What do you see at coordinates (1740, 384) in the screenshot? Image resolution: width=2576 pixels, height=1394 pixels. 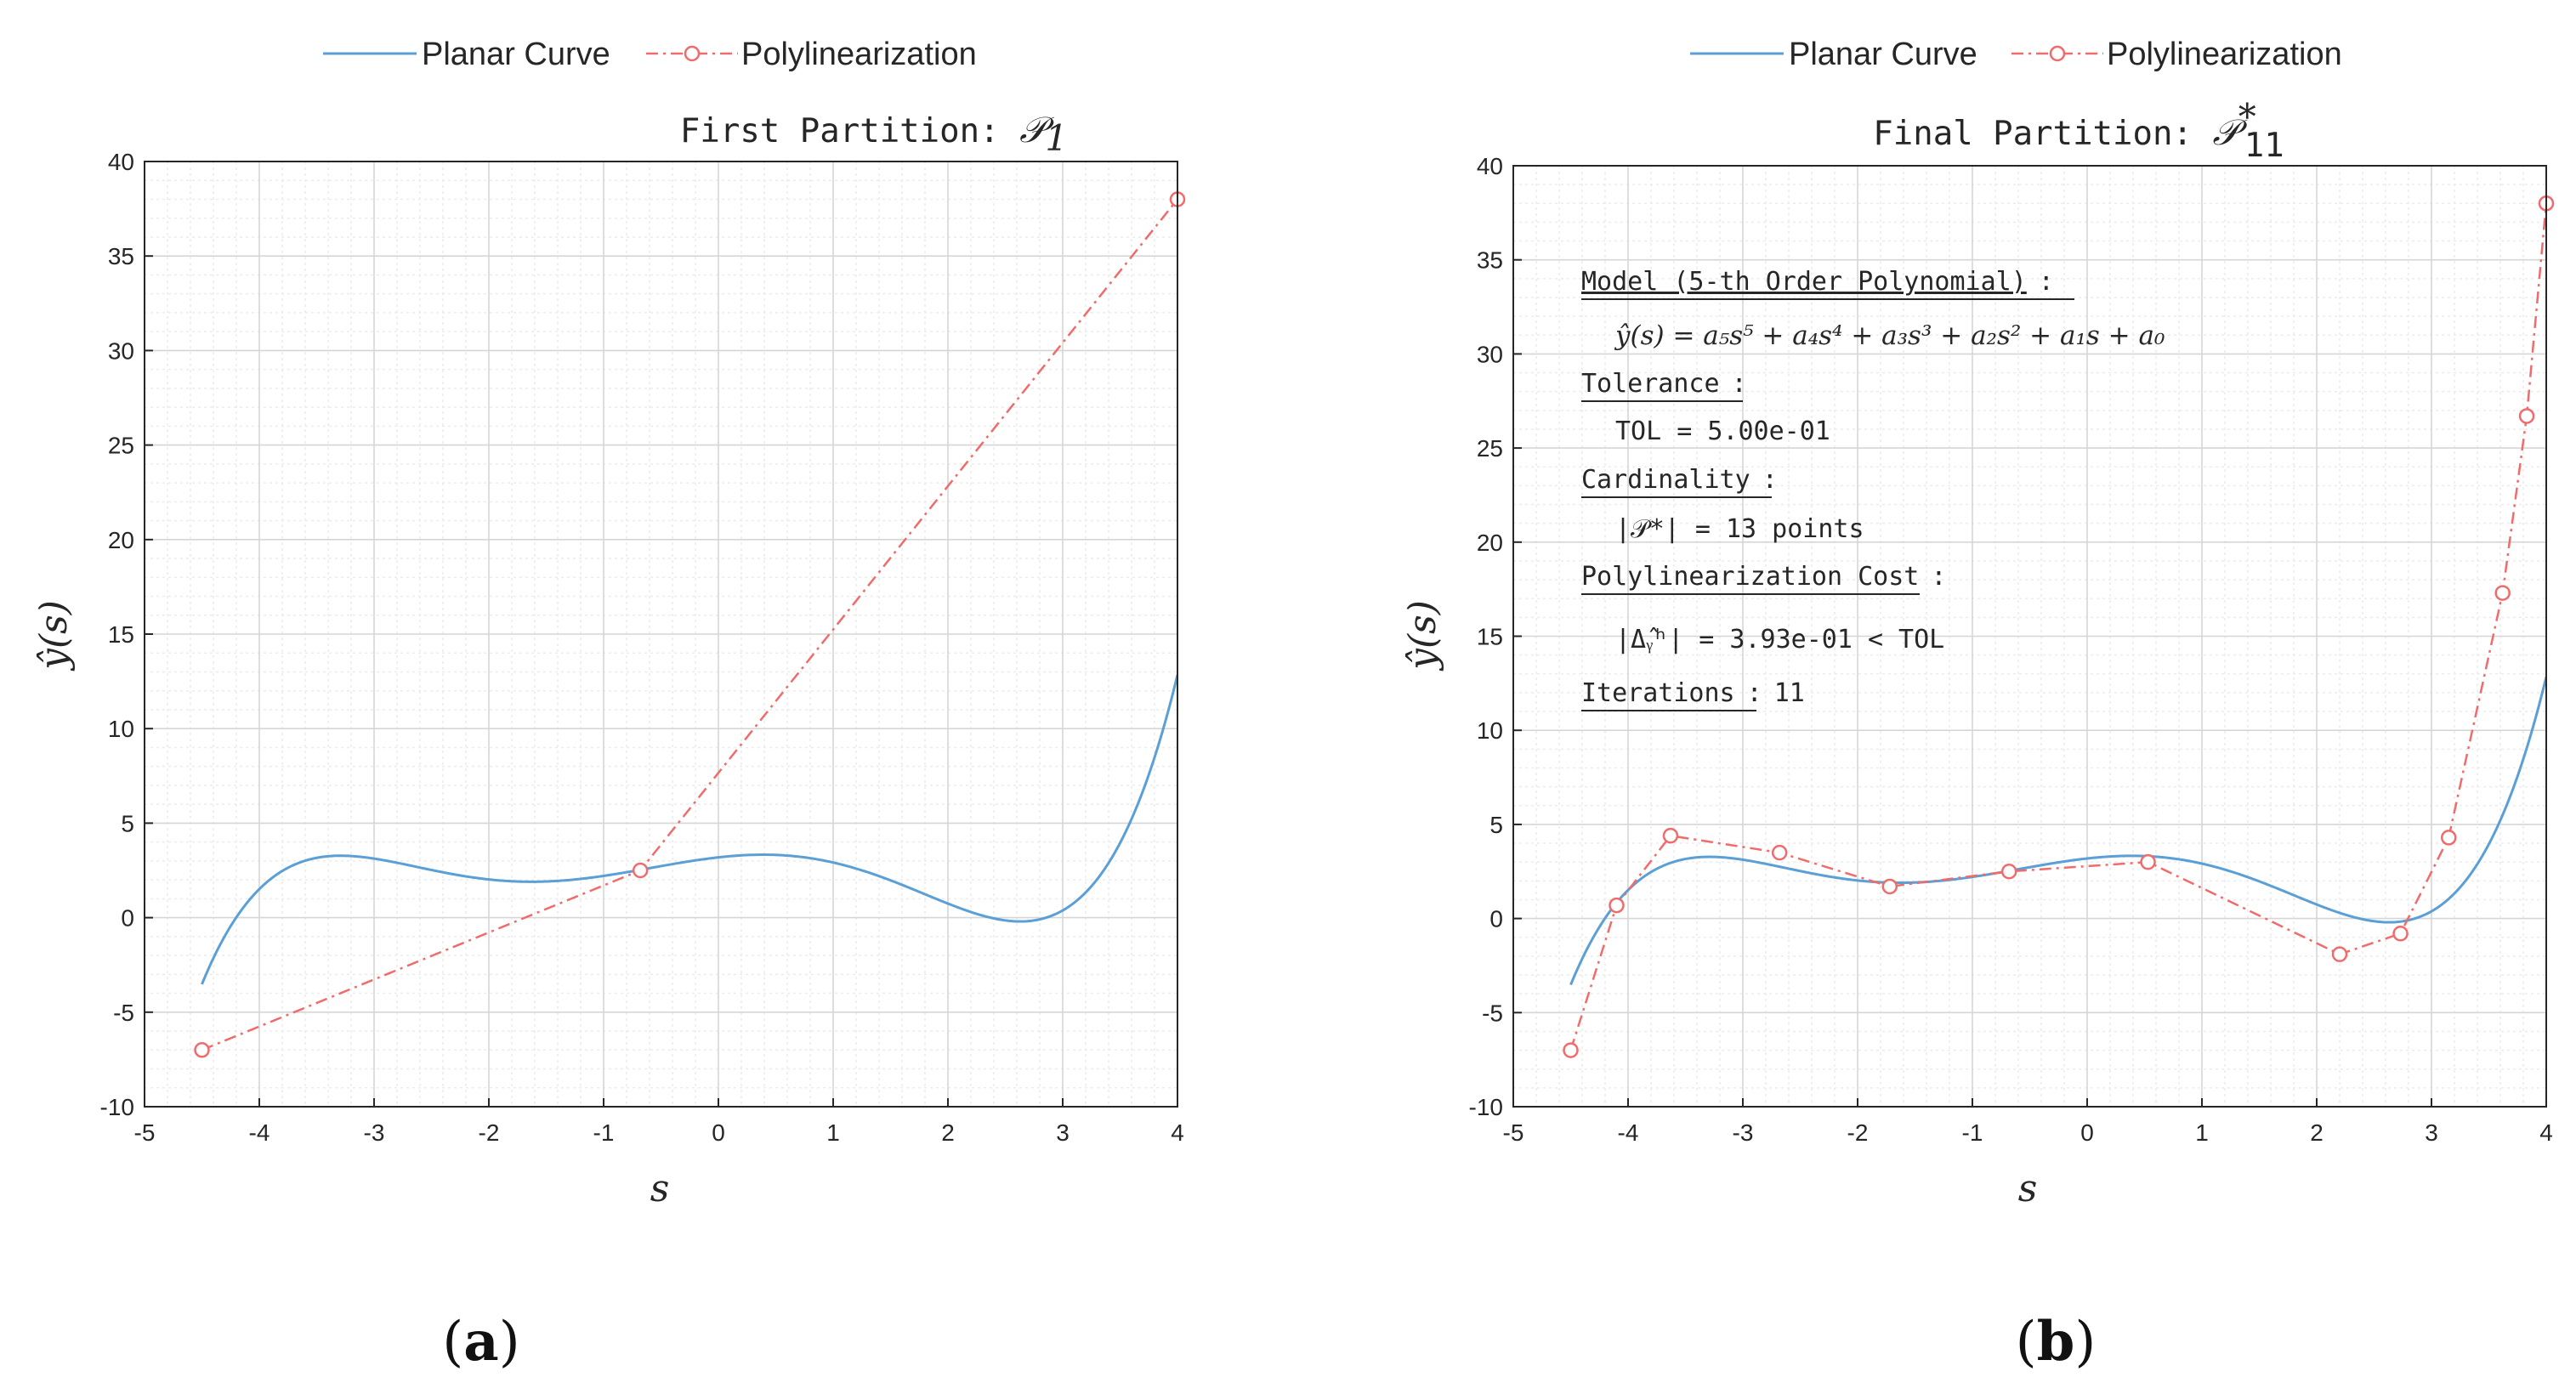 I see `tolerance-colon: :` at bounding box center [1740, 384].